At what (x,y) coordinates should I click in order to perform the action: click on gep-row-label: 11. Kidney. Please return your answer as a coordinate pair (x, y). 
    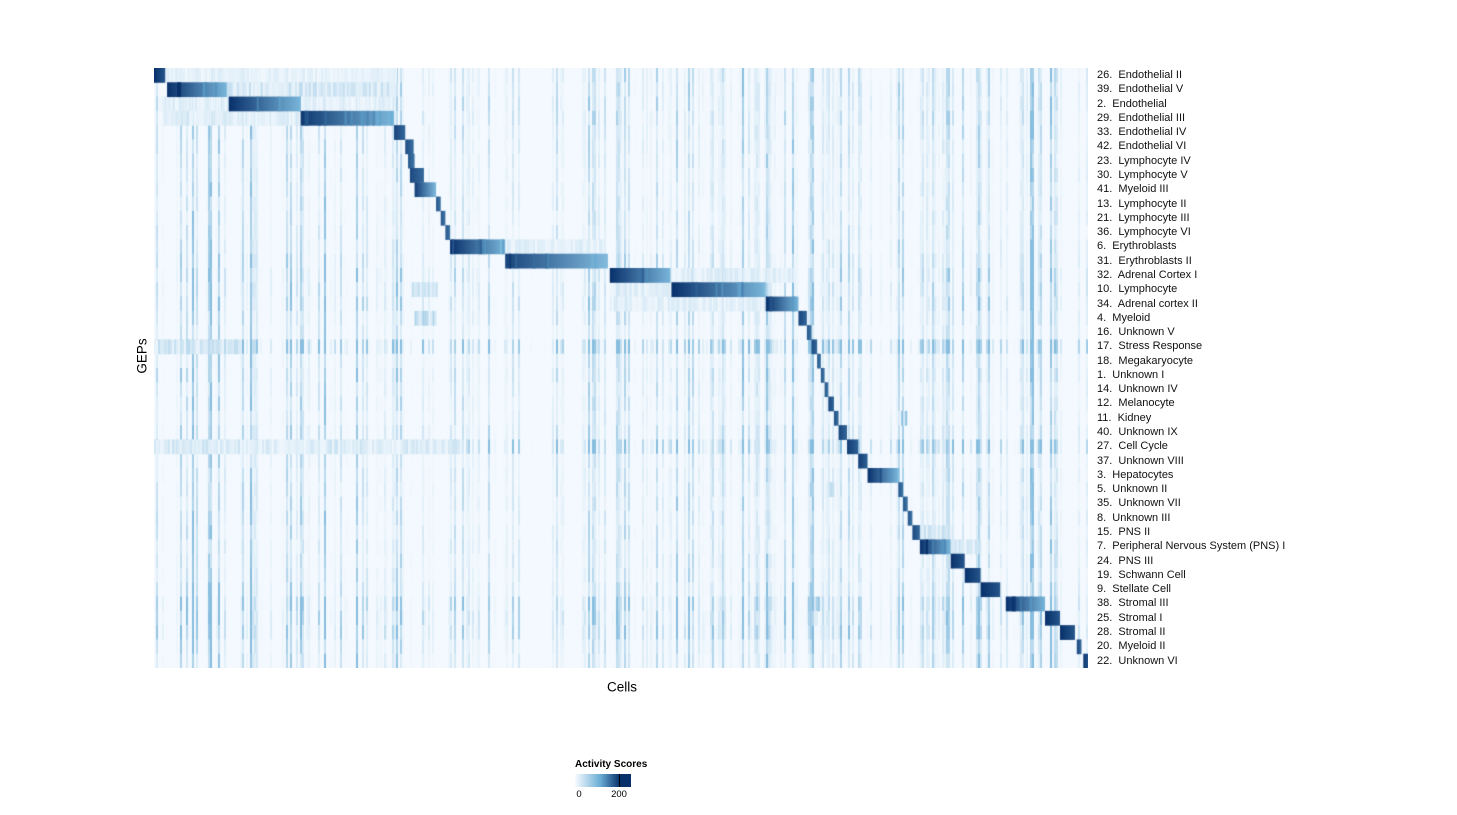
    Looking at the image, I should click on (1124, 417).